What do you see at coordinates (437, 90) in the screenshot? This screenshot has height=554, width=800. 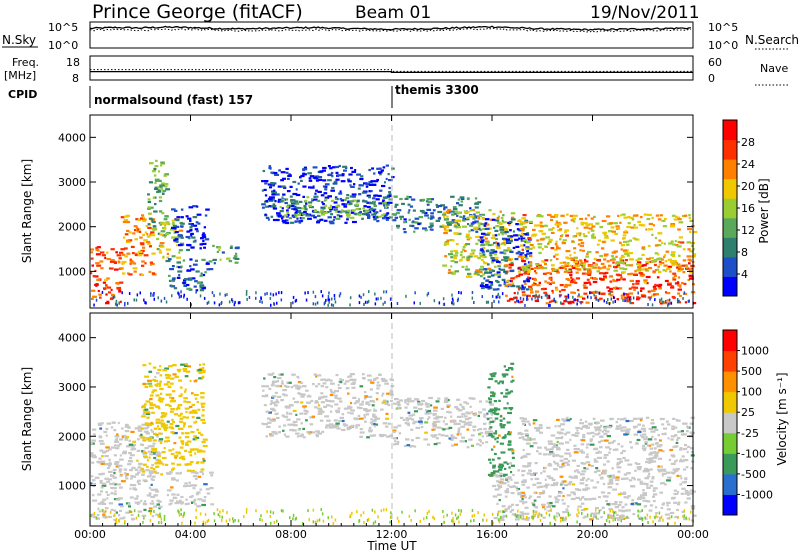 I see `cpid-segment-2: themis 3300` at bounding box center [437, 90].